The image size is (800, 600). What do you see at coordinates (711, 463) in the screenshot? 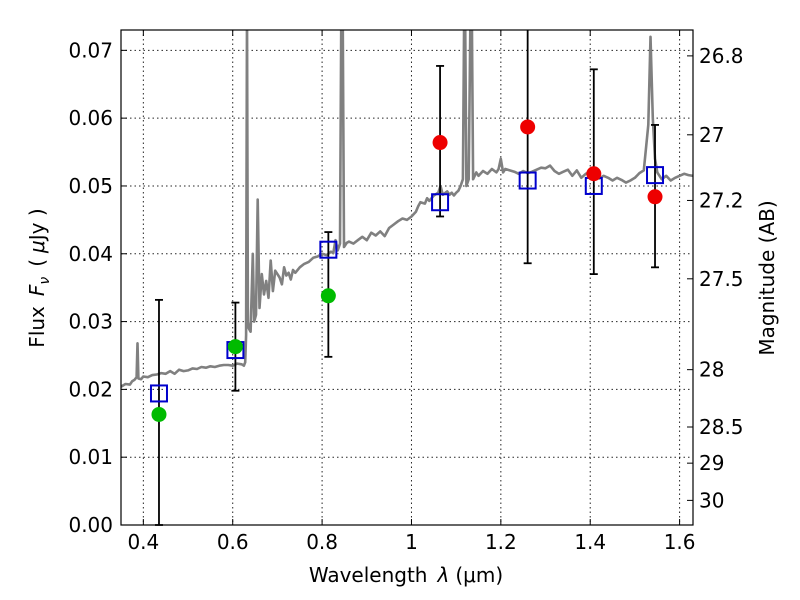
I see `magnitude-tick-label: 29` at bounding box center [711, 463].